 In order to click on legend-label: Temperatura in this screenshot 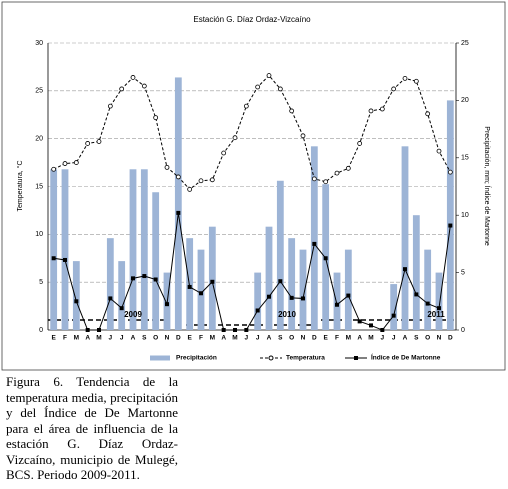, I will do `click(305, 358)`.